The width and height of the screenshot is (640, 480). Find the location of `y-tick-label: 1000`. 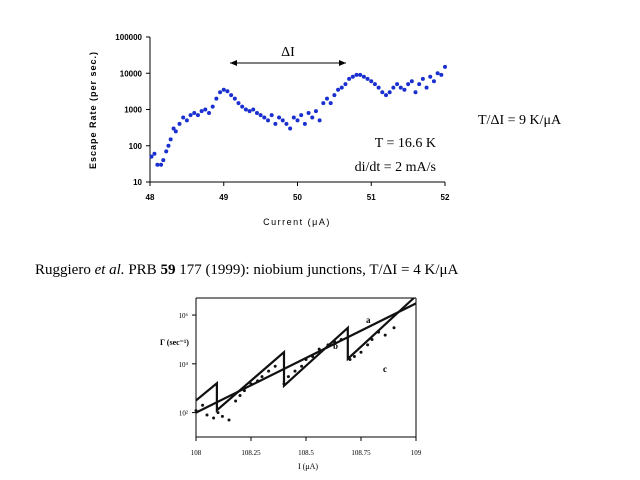

y-tick-label: 1000 is located at coordinates (133, 110).